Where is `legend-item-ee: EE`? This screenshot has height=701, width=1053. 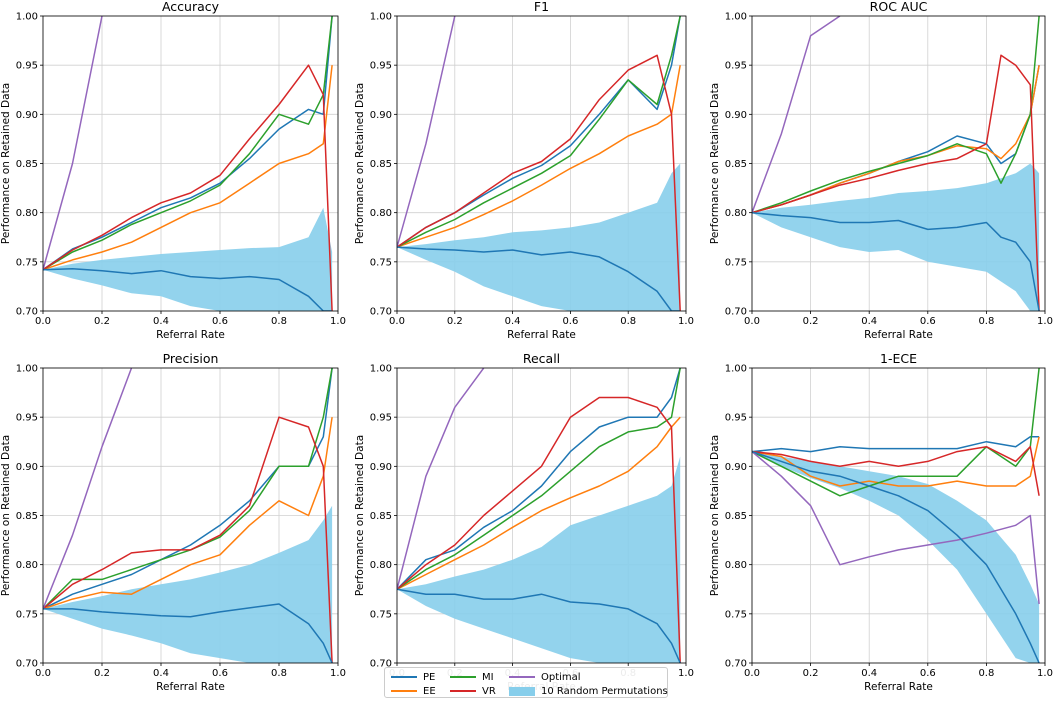 legend-item-ee: EE is located at coordinates (413, 691).